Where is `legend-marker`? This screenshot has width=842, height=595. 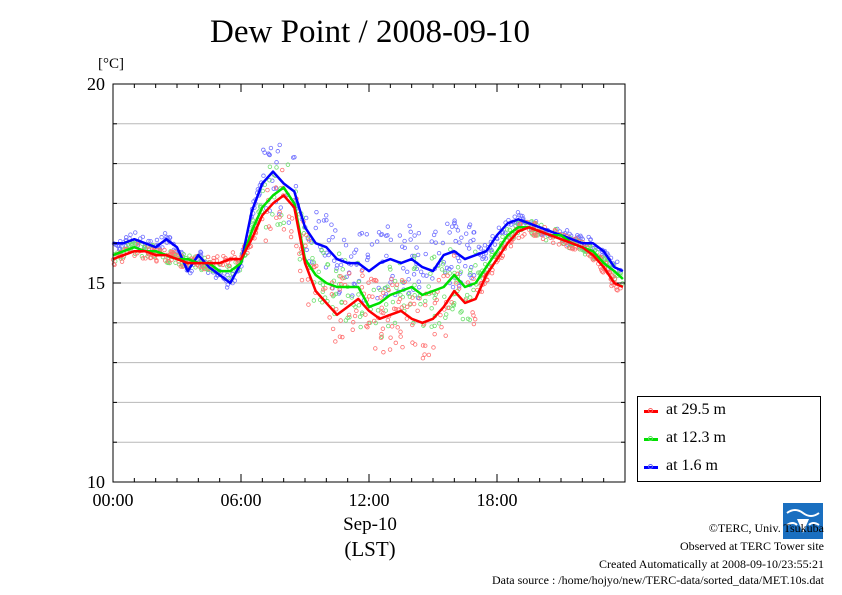 legend-marker is located at coordinates (650, 410).